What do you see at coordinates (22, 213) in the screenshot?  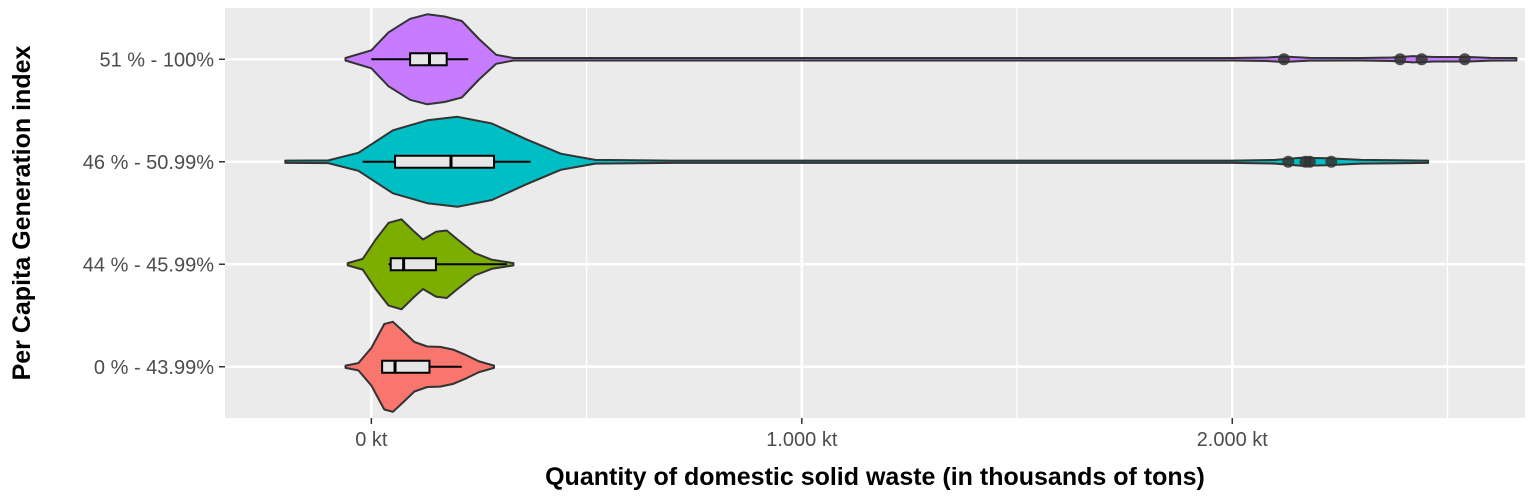 I see `y-axis-title: Per Capita Generation index` at bounding box center [22, 213].